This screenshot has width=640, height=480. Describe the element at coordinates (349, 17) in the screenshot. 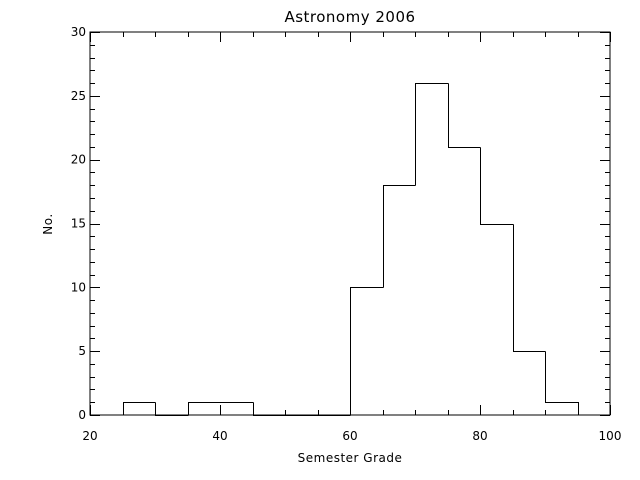

I see `chart-title: Astronomy 2006` at that location.